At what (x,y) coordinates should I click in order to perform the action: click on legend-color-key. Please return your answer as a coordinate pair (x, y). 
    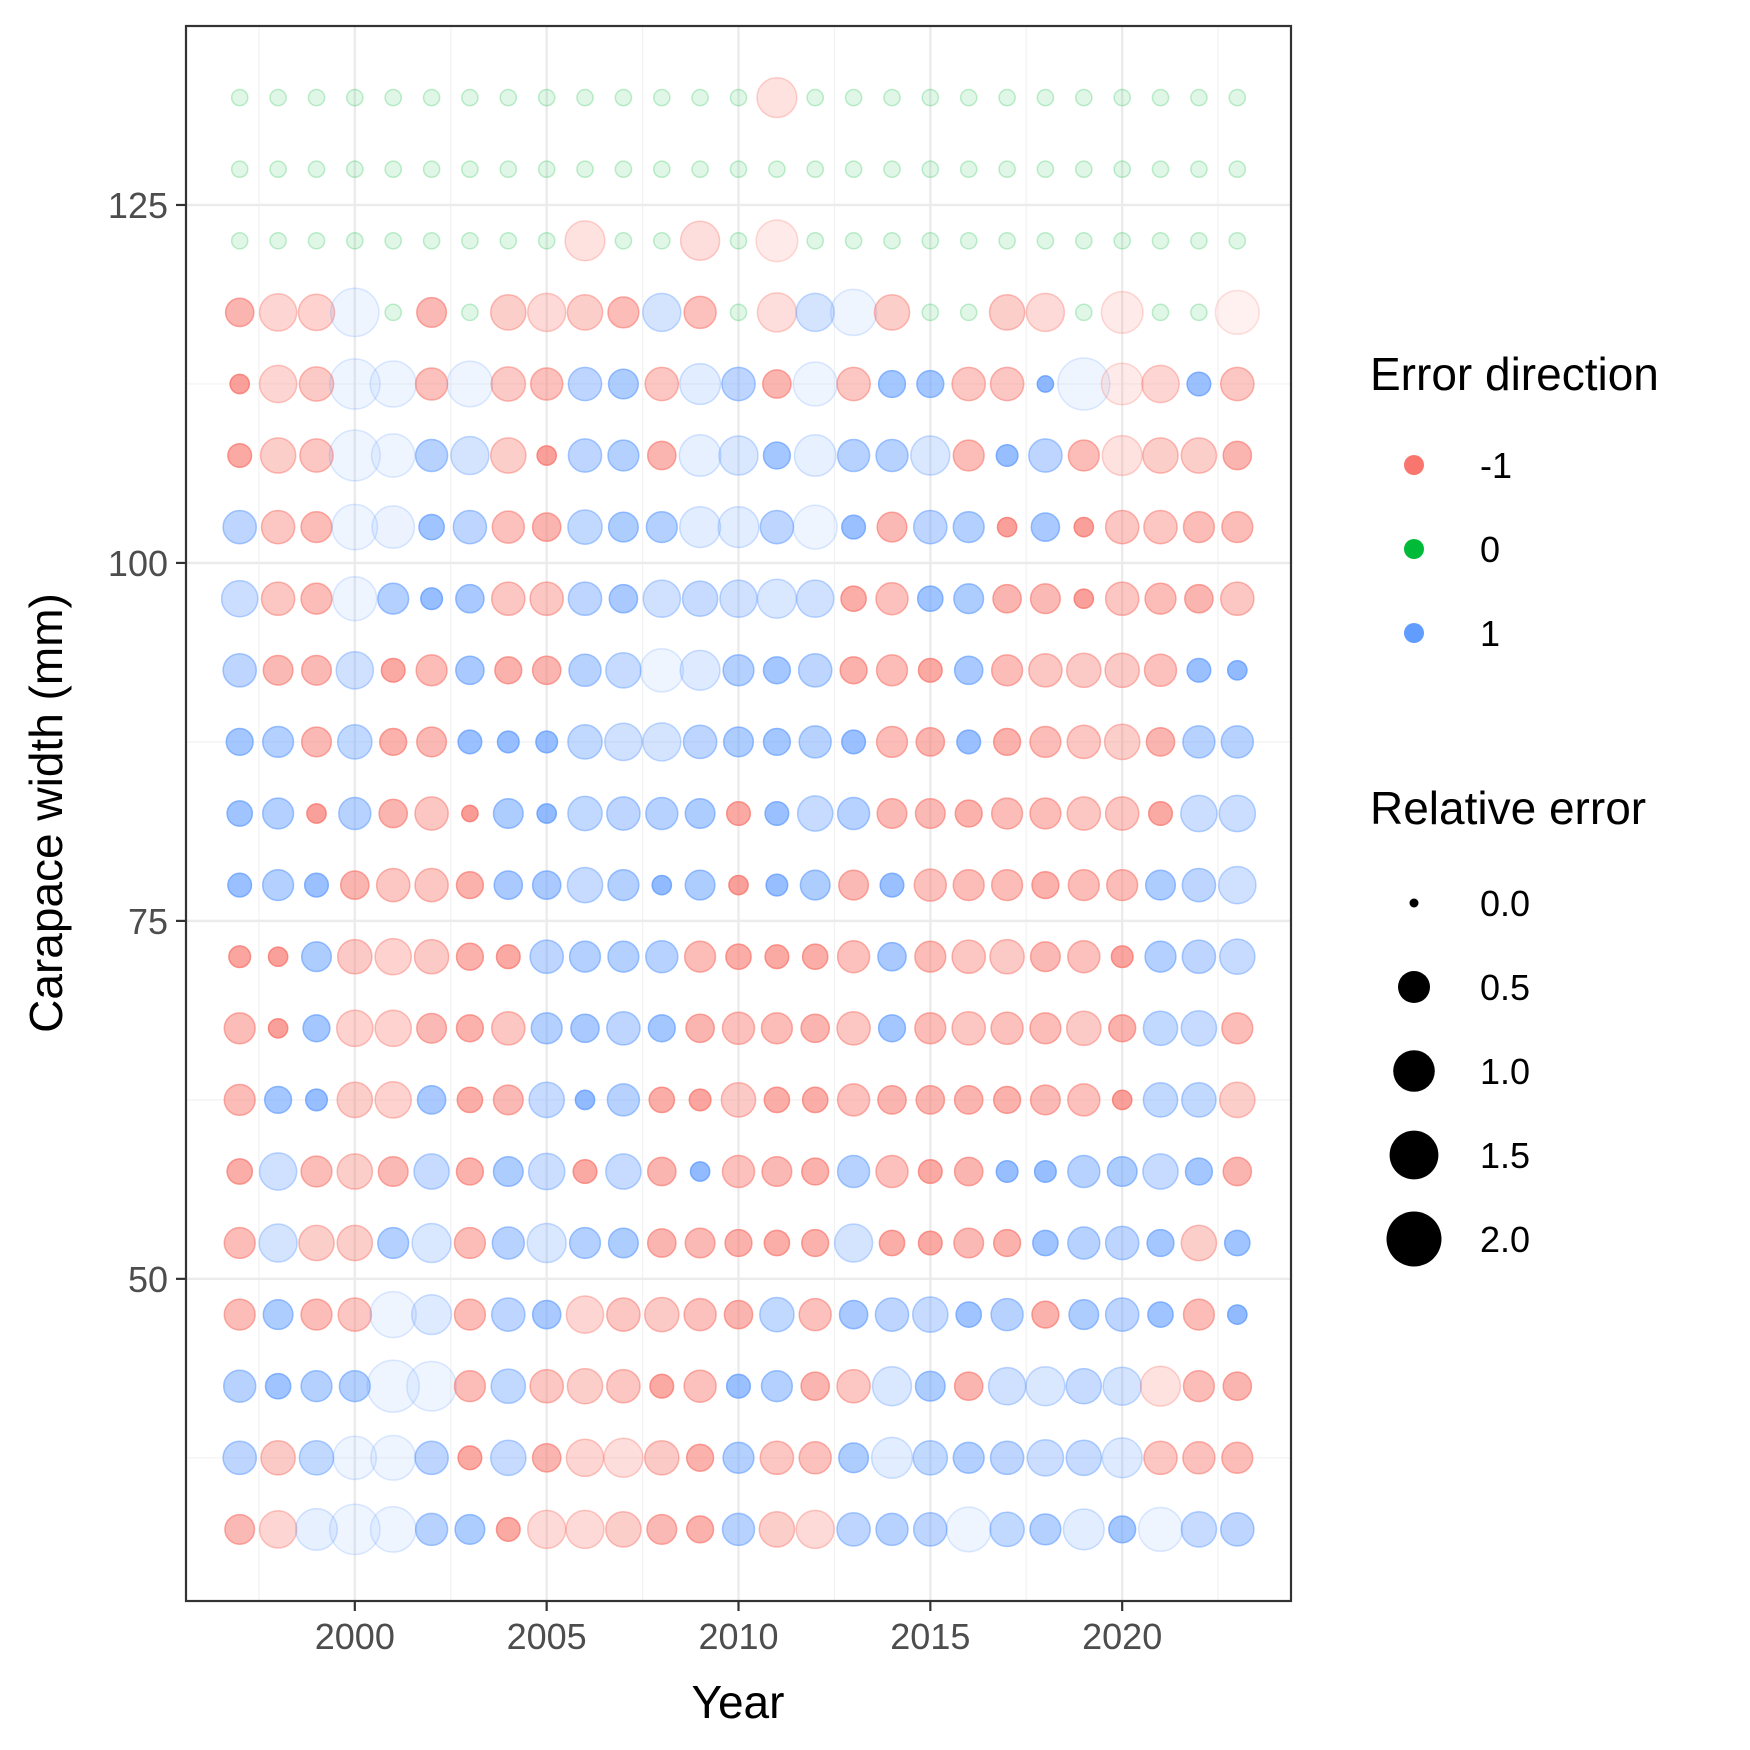
    Looking at the image, I should click on (1414, 633).